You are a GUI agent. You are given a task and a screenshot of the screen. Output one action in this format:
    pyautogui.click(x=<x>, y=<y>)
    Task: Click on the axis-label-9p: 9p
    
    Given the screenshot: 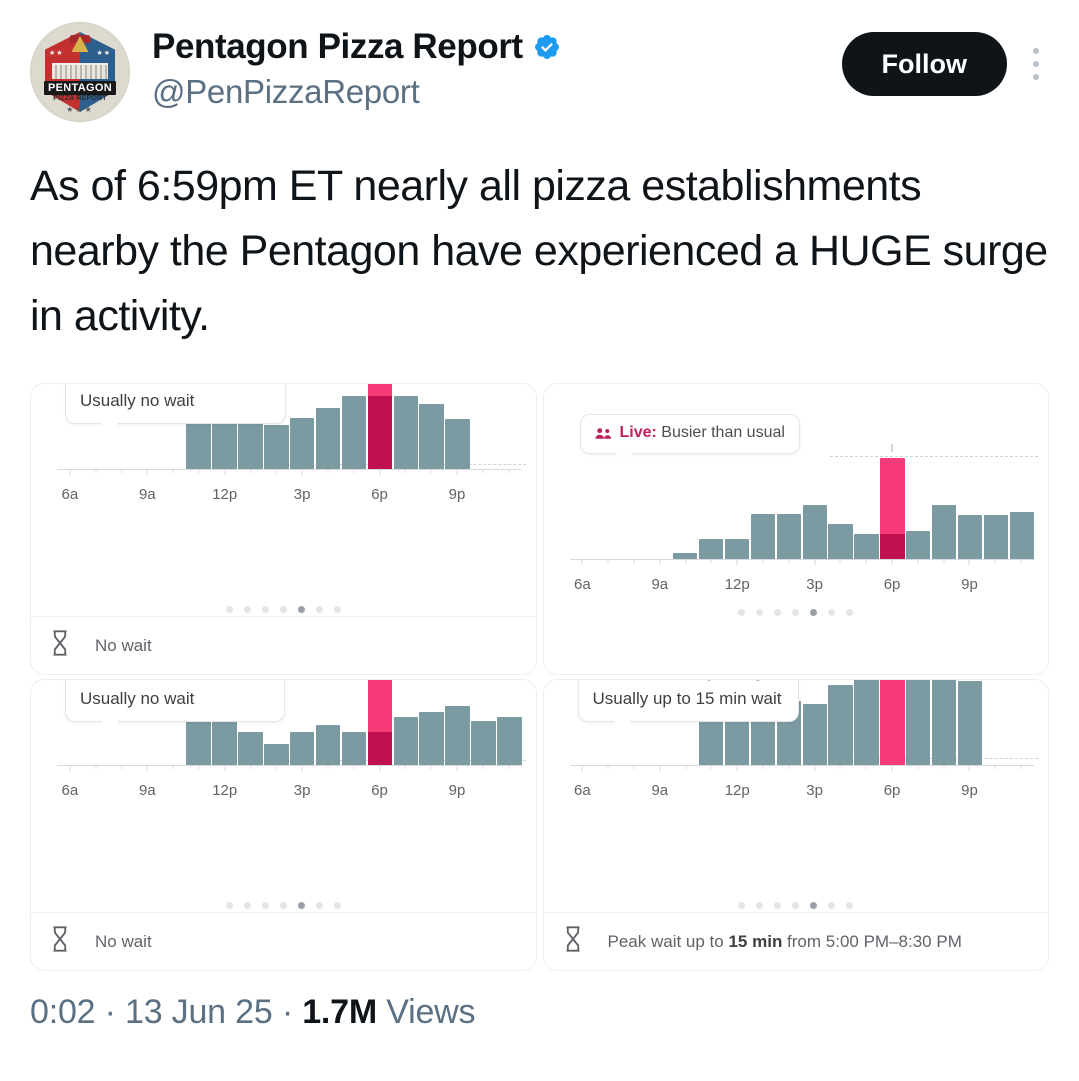 What is the action you would take?
    pyautogui.click(x=969, y=790)
    